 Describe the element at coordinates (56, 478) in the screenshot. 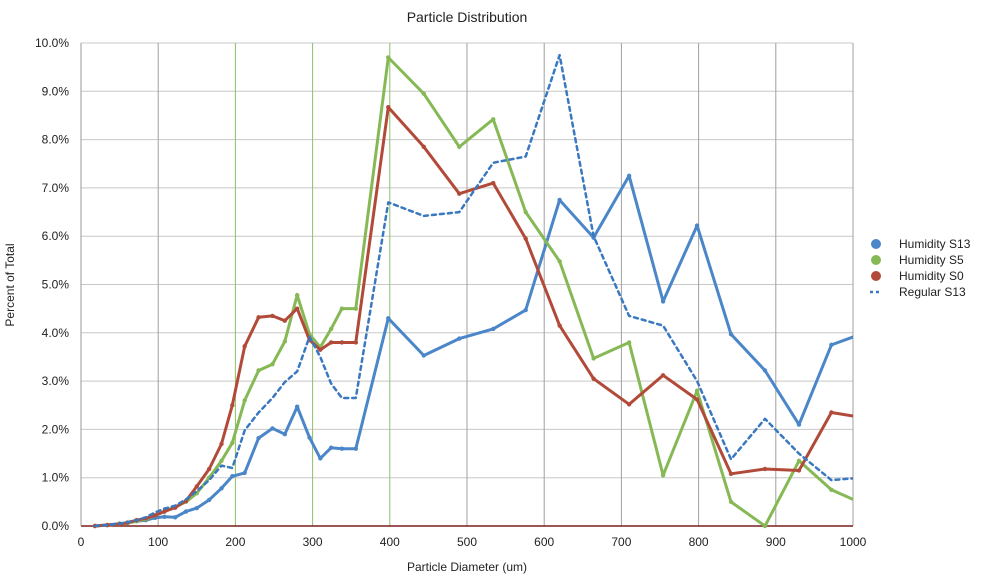

I see `y-tick-label: 1.0%` at that location.